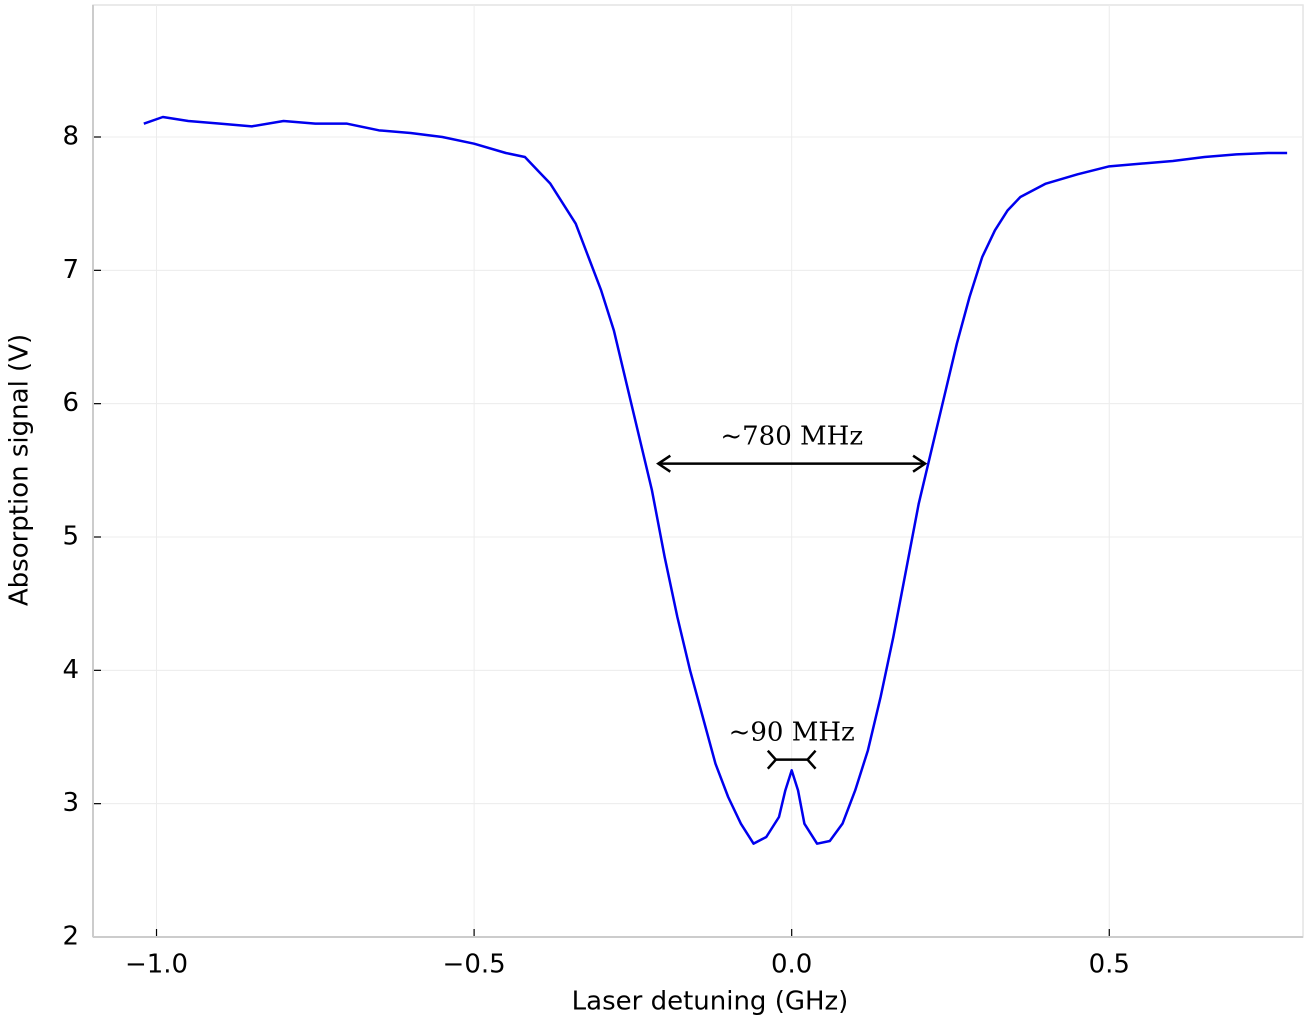 The height and width of the screenshot is (1027, 1307). Describe the element at coordinates (791, 437) in the screenshot. I see `annotation-text: ~780 MHz` at that location.